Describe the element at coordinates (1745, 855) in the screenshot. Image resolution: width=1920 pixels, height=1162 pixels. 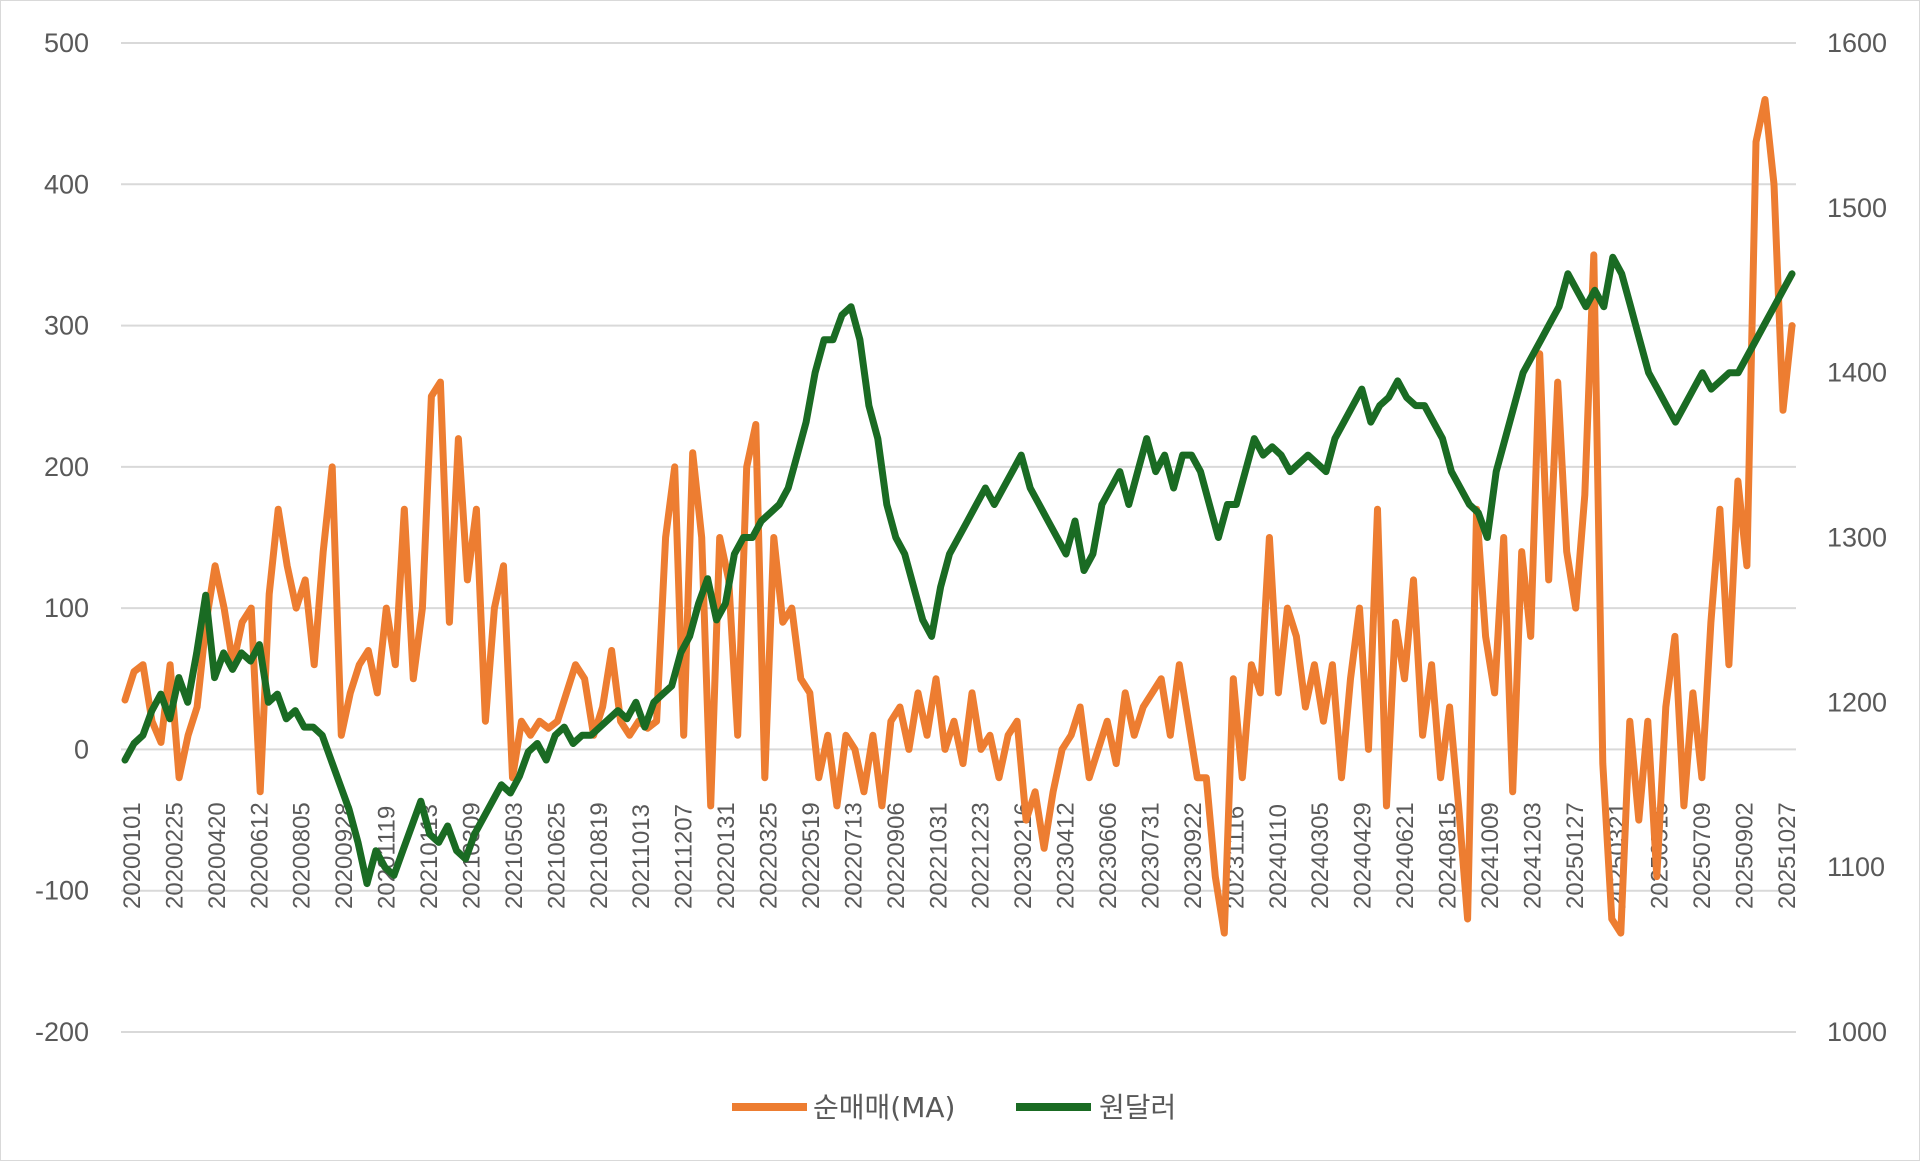
I see `x-tick-label: 20250902` at that location.